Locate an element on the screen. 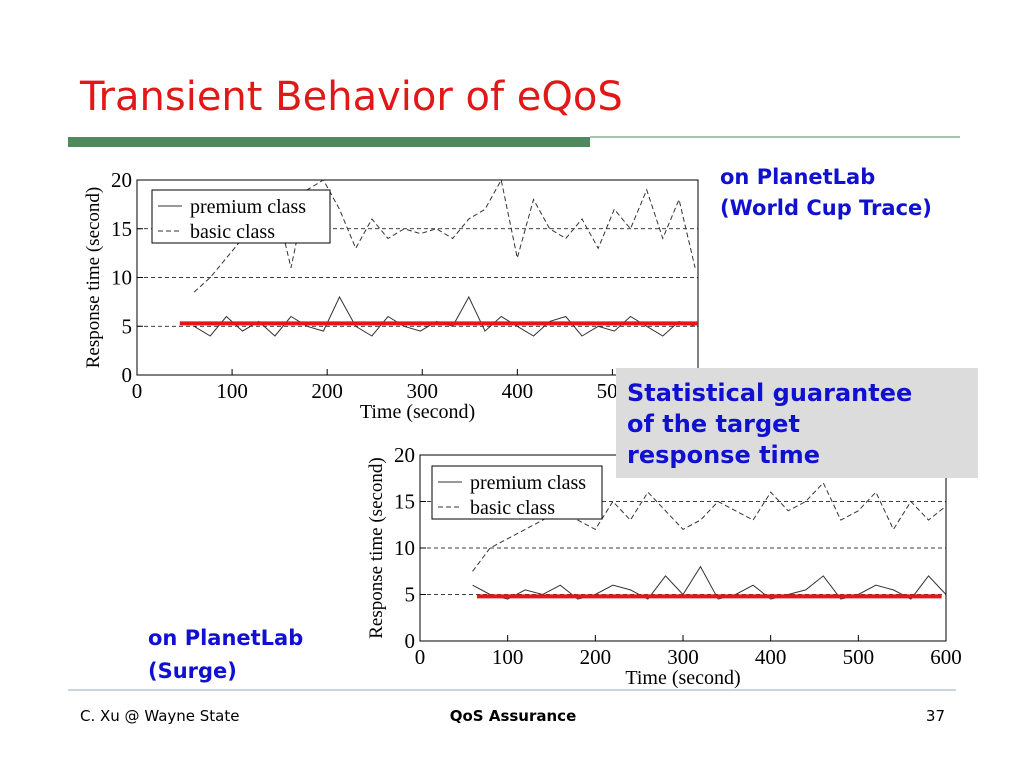 This screenshot has width=1024, height=768. annotation-line: Statistical guarantee is located at coordinates (769, 393).